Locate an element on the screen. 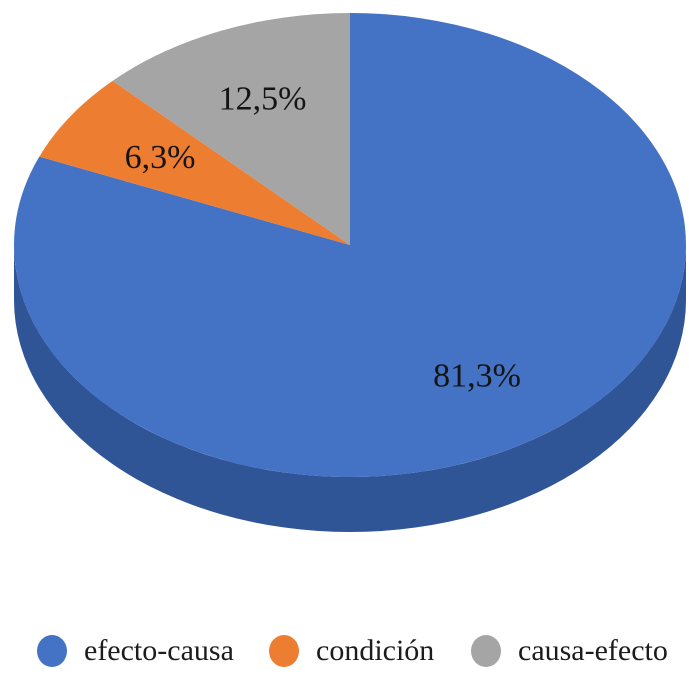 The height and width of the screenshot is (675, 699). legend-swatch-efecto-causa is located at coordinates (52, 651).